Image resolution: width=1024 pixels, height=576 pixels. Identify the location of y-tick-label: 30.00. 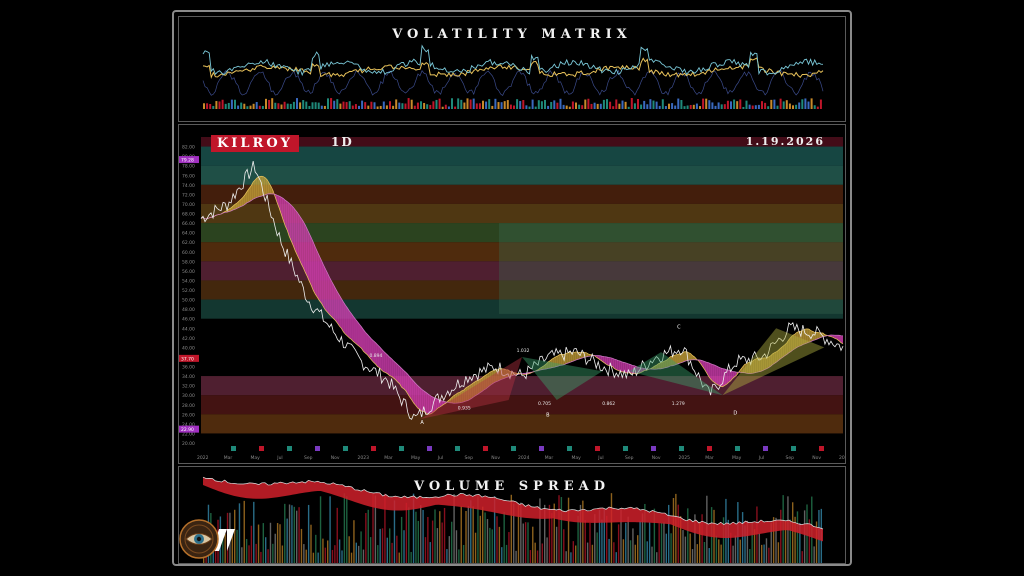
(188, 396).